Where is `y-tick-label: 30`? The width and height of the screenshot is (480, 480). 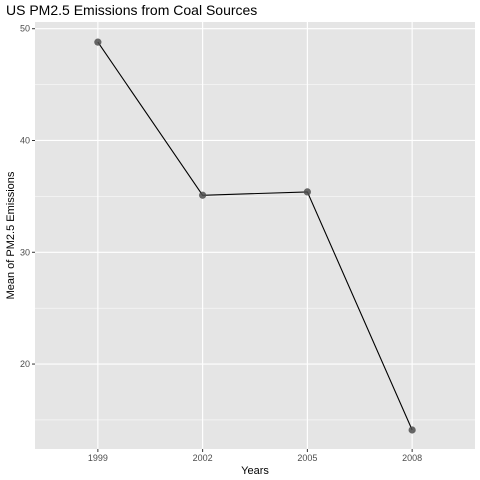 y-tick-label: 30 is located at coordinates (25, 252).